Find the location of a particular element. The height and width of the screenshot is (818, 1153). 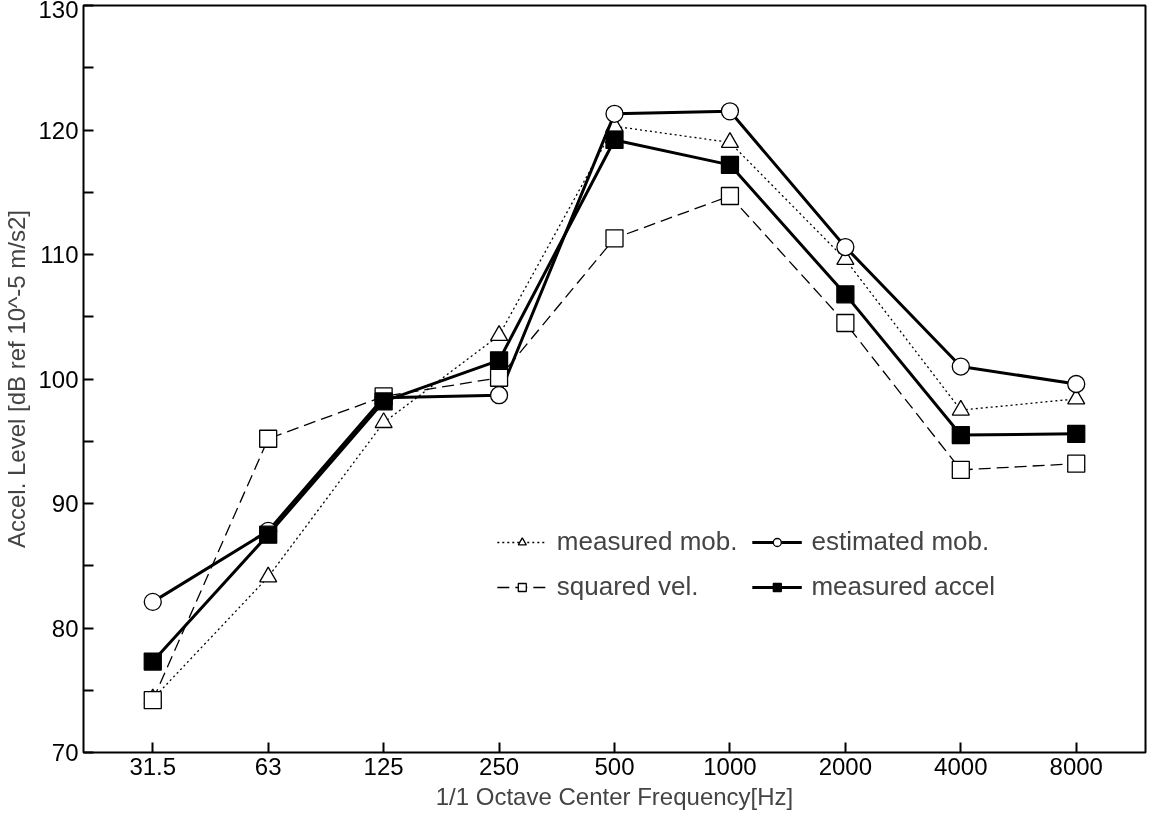

x-tick-label: 125 is located at coordinates (383, 766).